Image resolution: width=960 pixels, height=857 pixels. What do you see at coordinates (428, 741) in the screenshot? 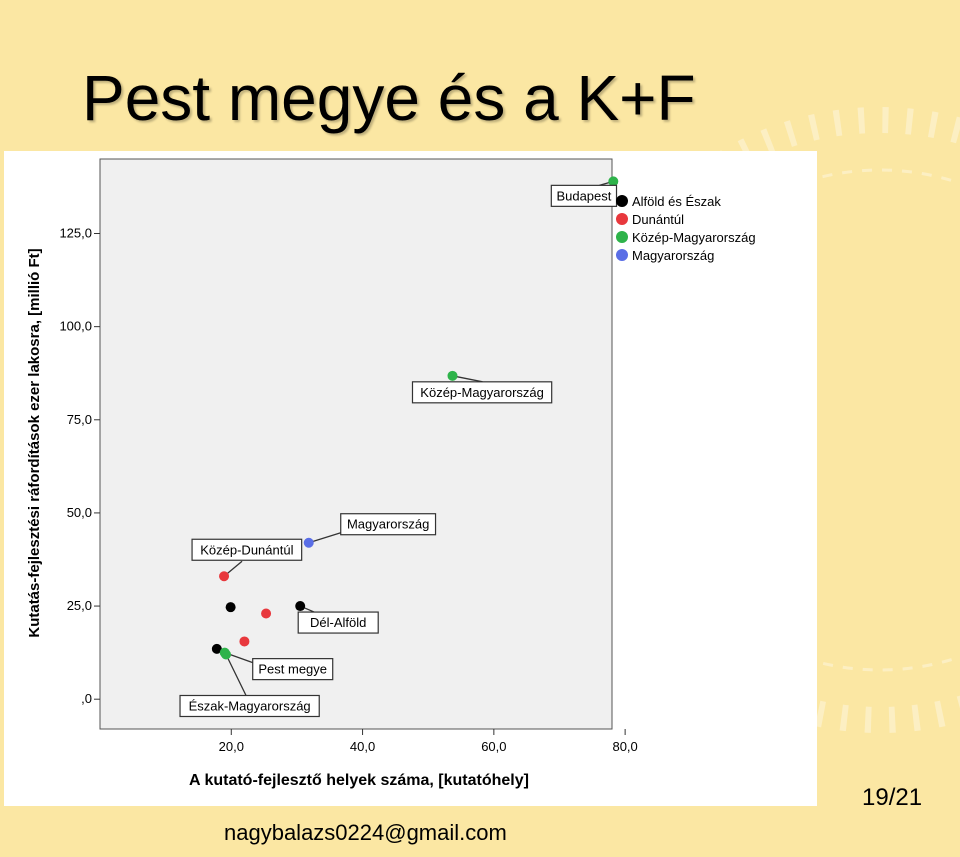
I see `x-axis: 20,0 40,0 60,0 80,0` at bounding box center [428, 741].